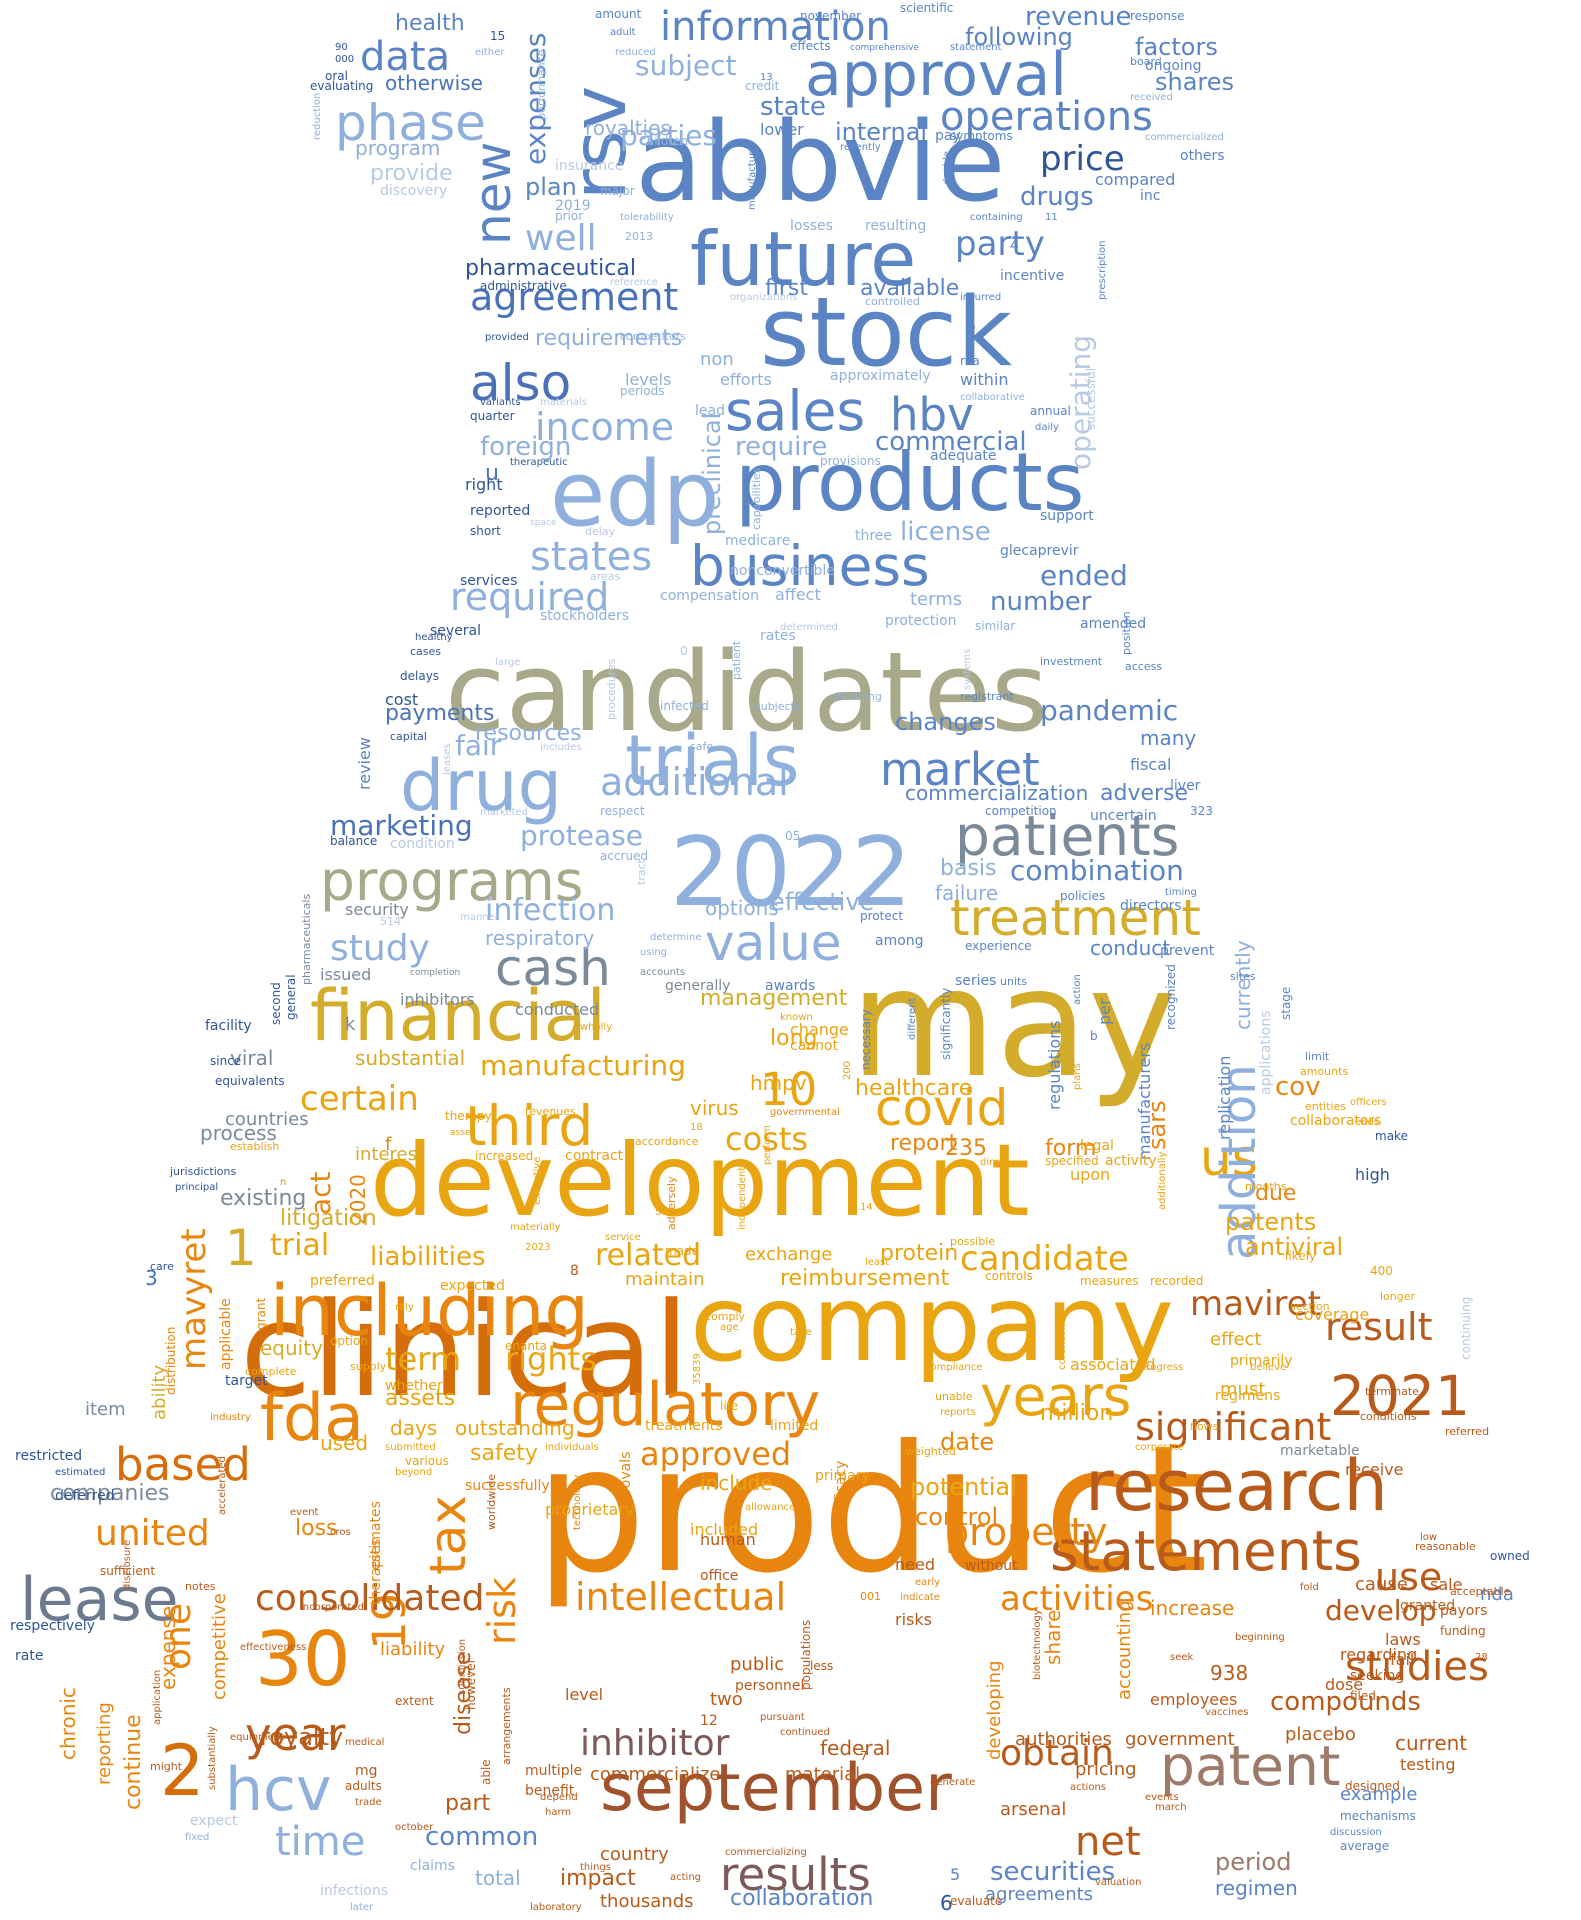  Describe the element at coordinates (1047, 427) in the screenshot. I see `cloud-word: daily` at that location.